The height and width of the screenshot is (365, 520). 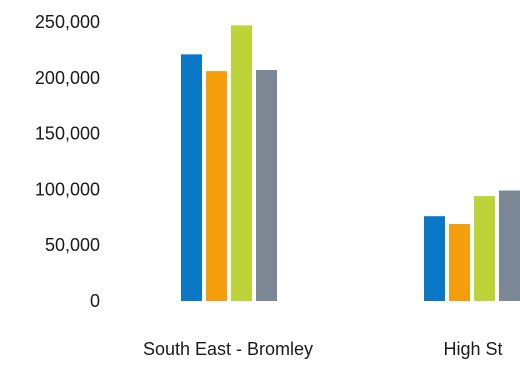 What do you see at coordinates (67, 134) in the screenshot?
I see `y-tick-label: 150,000` at bounding box center [67, 134].